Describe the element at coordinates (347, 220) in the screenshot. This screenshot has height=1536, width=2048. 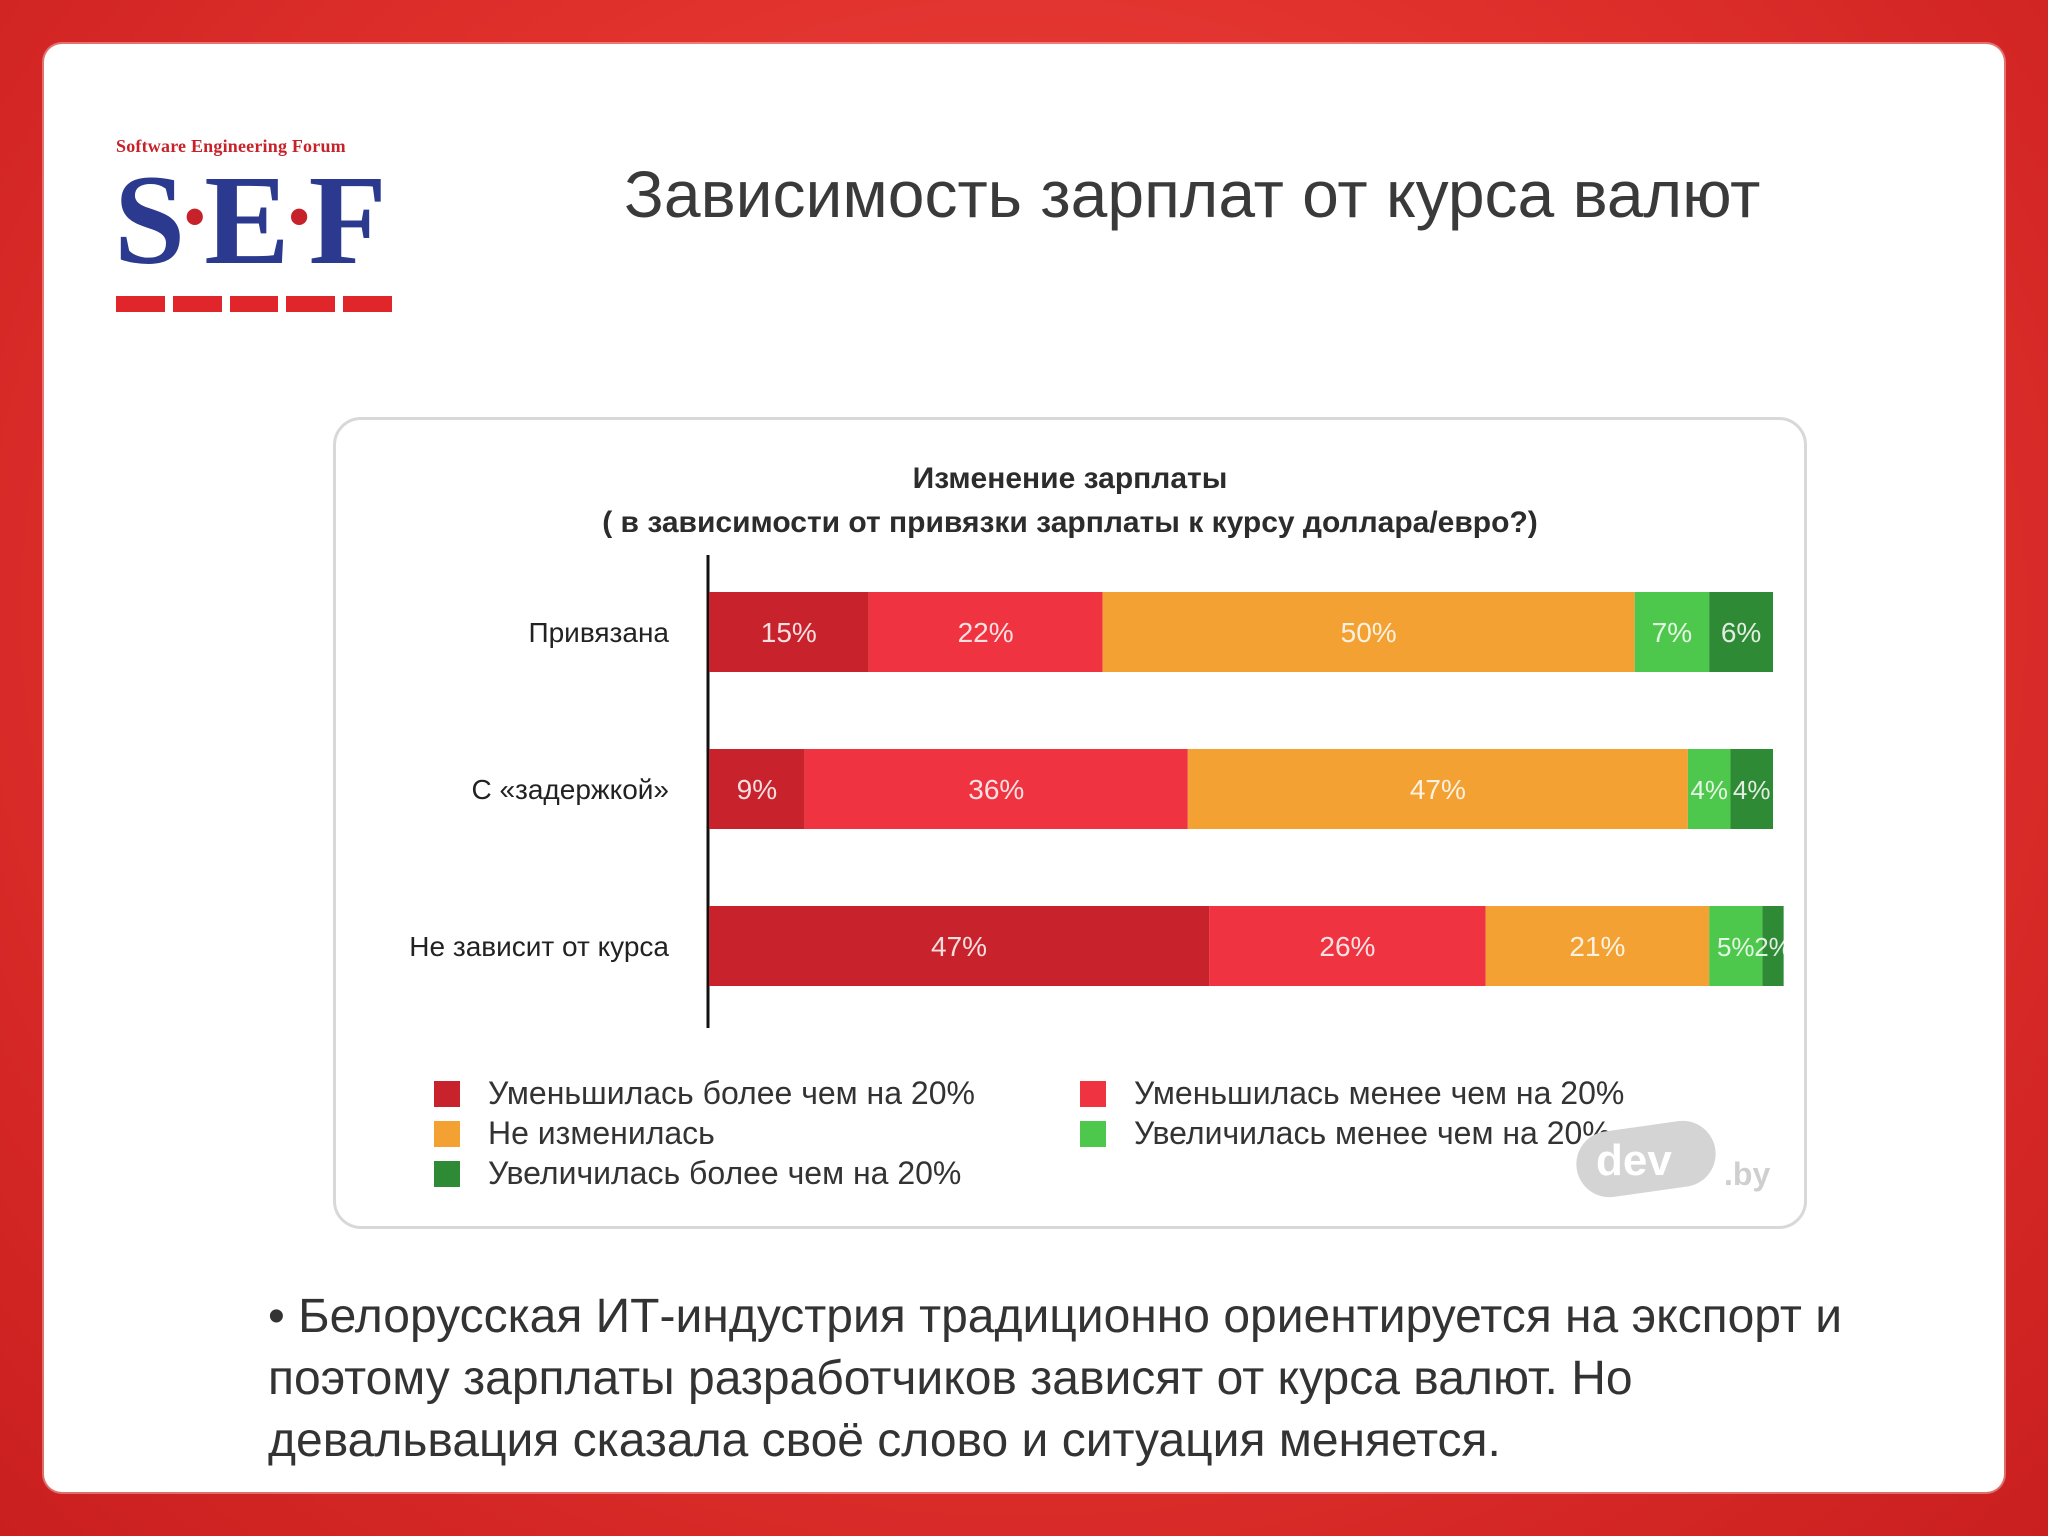
I see `logo-letter-f: F` at that location.